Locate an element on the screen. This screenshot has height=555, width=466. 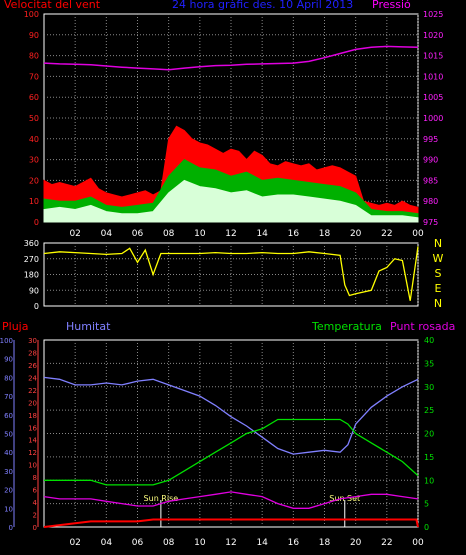
mid-y-tick-2: 180 is located at coordinates (31, 275).